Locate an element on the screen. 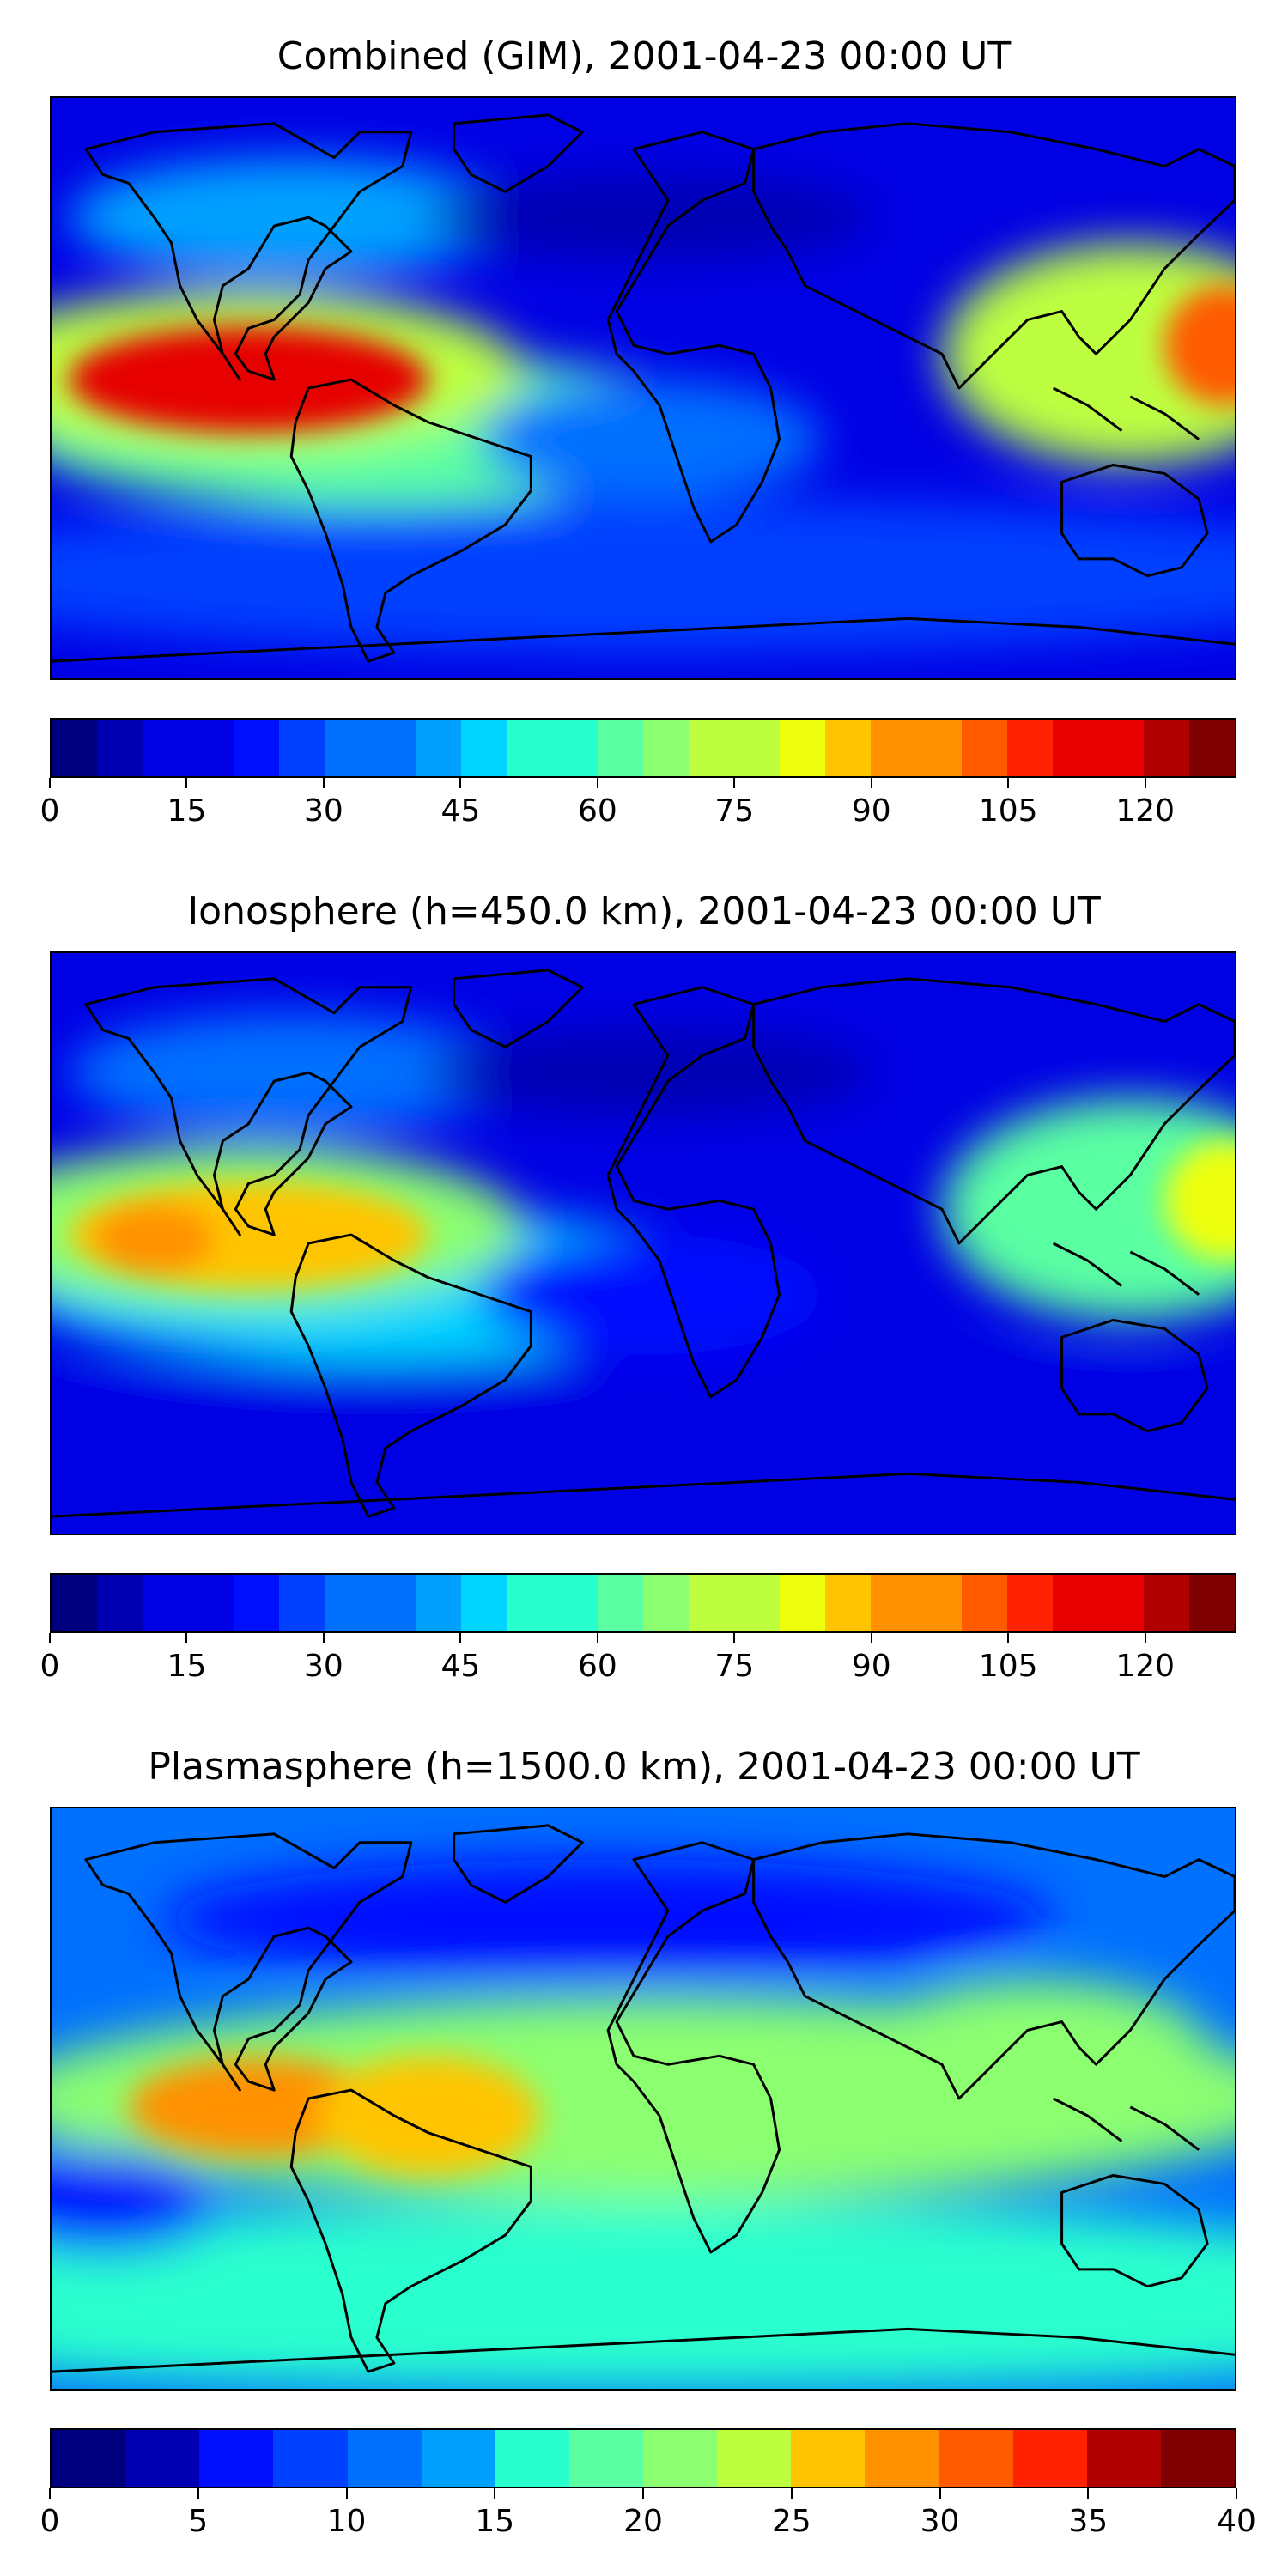  panel-2-australia is located at coordinates (1134, 1375).